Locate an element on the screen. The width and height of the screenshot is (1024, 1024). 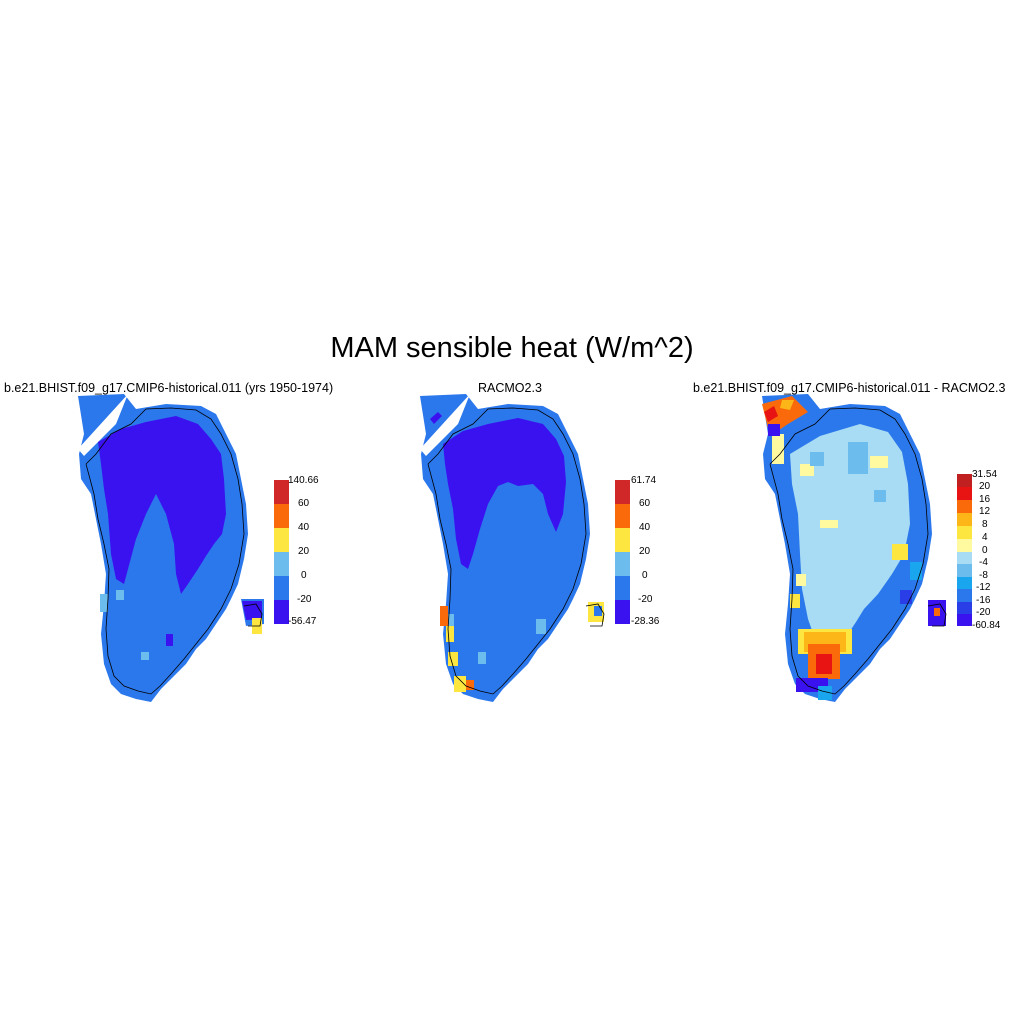
colorbar-tick-label: 12 is located at coordinates (985, 511).